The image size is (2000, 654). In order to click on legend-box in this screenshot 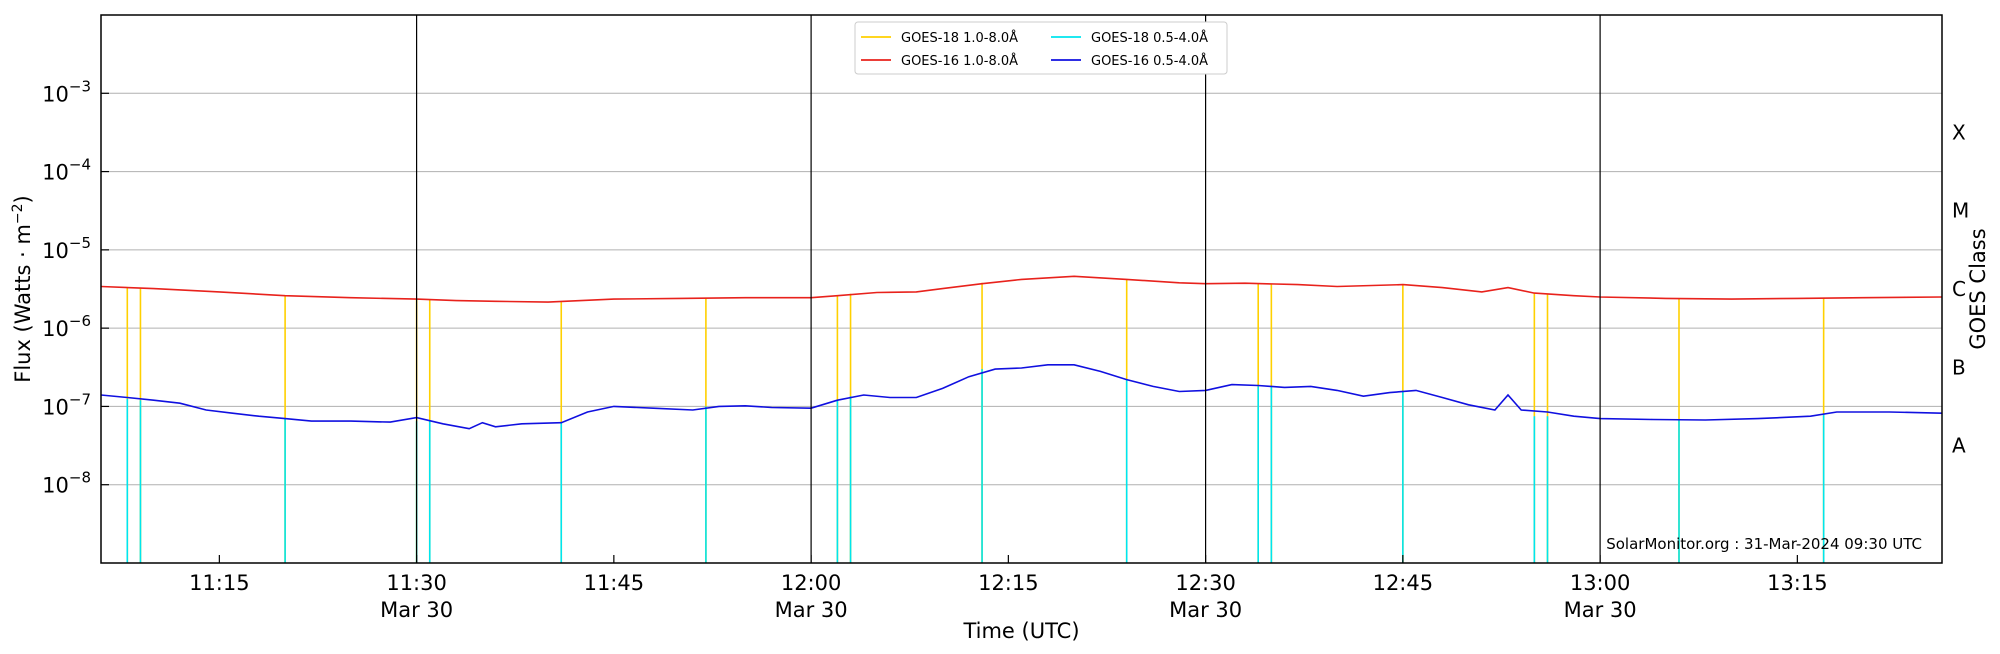, I will do `click(1041, 48)`.